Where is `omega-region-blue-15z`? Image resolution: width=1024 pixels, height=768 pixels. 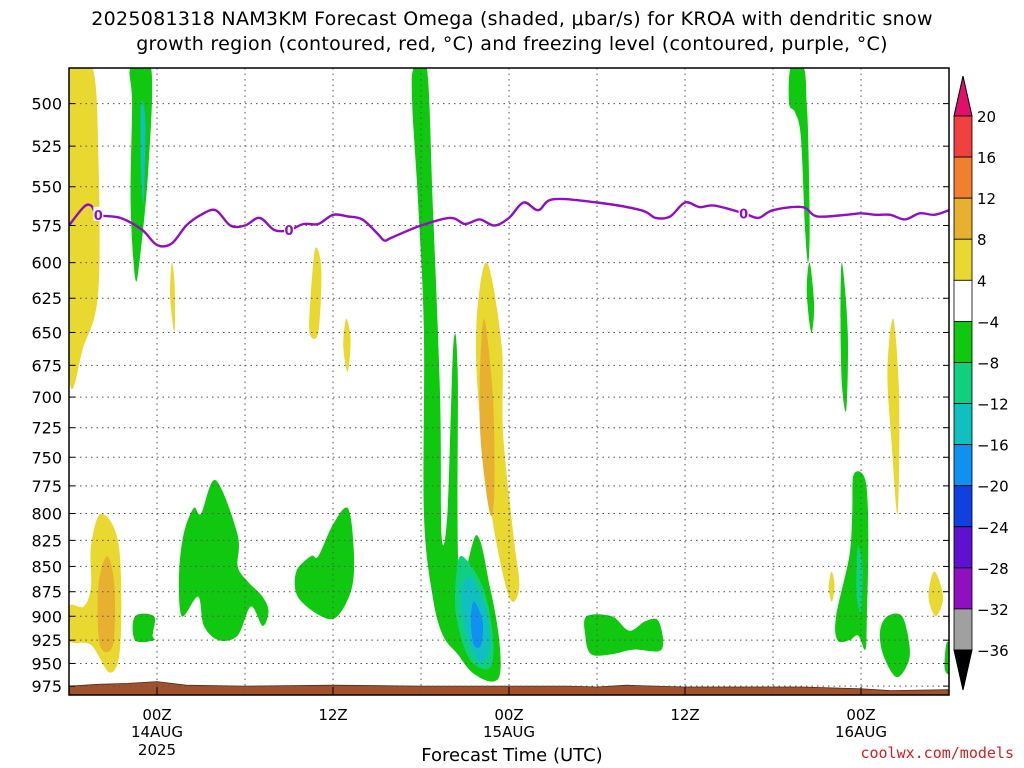 omega-region-blue-15z is located at coordinates (477, 624).